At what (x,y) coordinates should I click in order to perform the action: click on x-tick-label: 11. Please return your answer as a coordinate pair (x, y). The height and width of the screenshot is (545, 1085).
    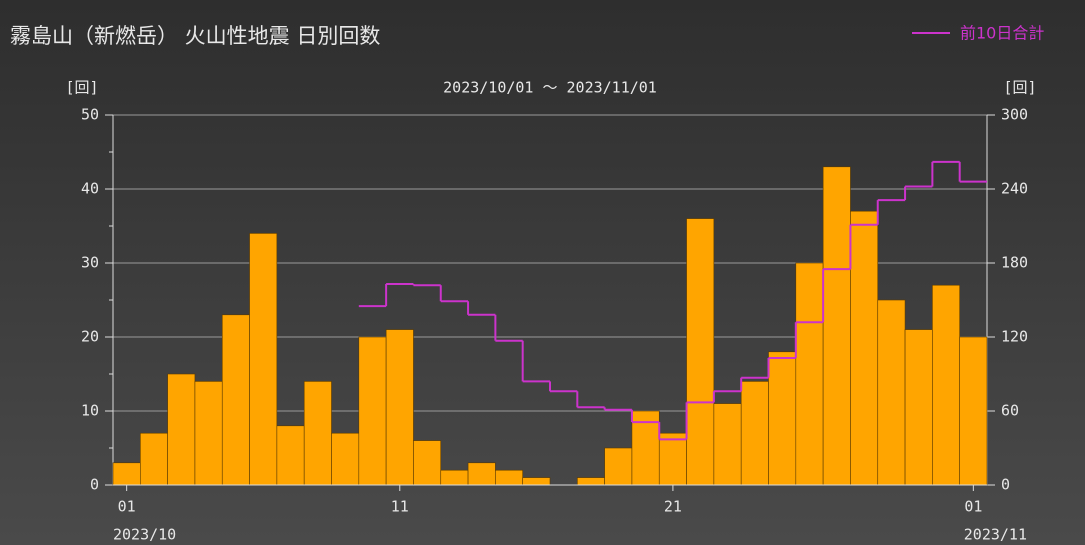
    Looking at the image, I should click on (400, 507).